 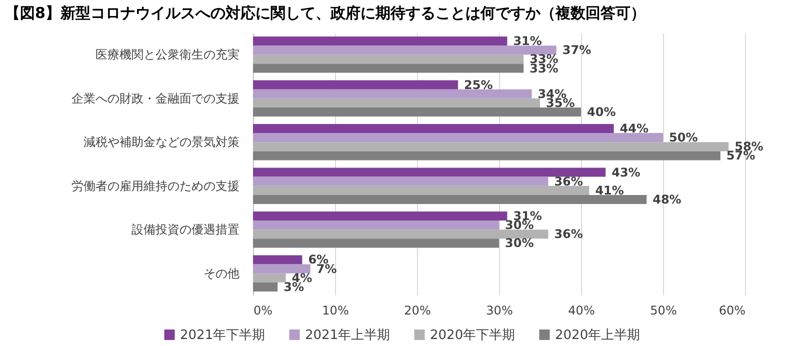 What do you see at coordinates (222, 273) in the screenshot?
I see `y-tick-label: その他` at bounding box center [222, 273].